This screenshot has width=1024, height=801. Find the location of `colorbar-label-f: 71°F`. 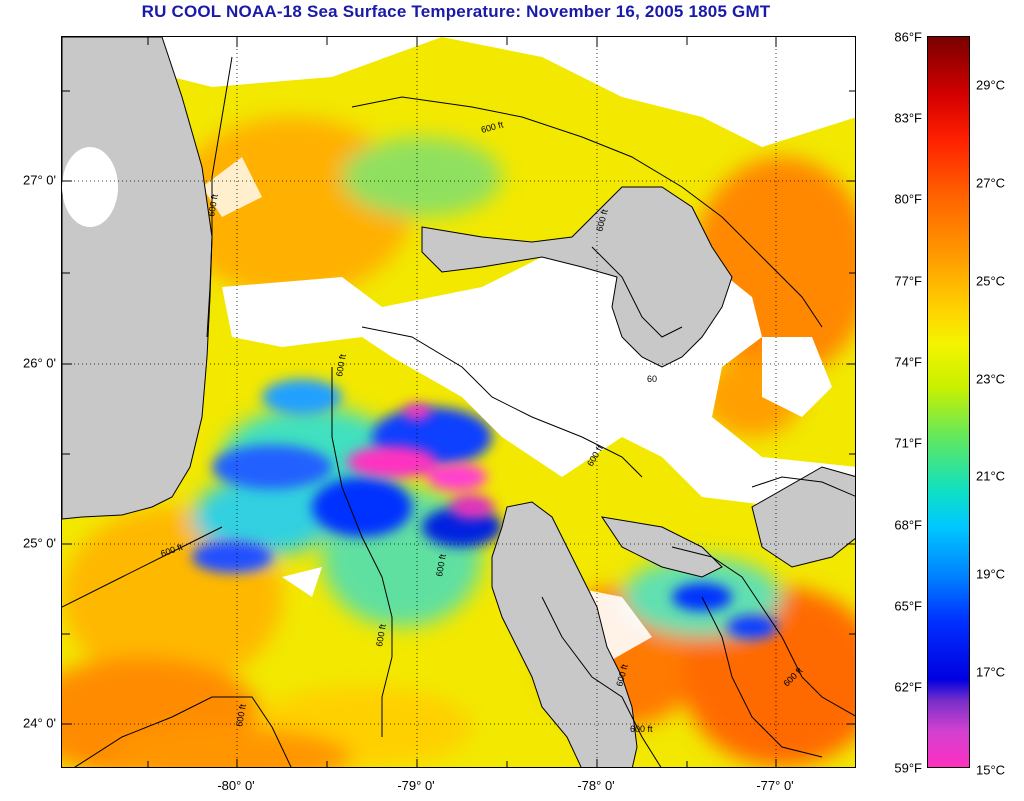

colorbar-label-f: 71°F is located at coordinates (908, 443).